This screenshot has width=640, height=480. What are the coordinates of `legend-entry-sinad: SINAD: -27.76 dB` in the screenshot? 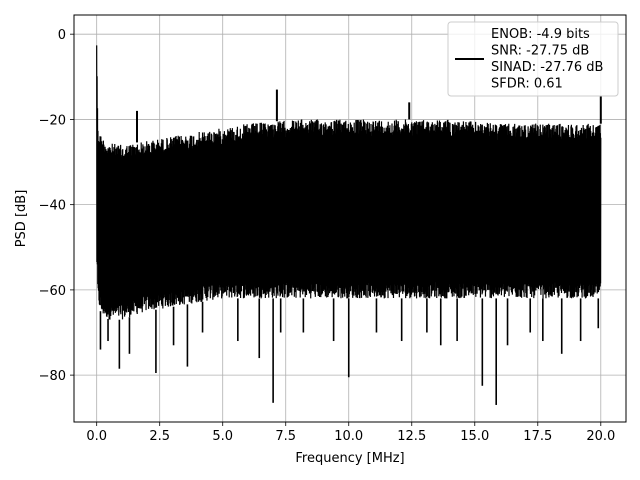 It's located at (547, 67).